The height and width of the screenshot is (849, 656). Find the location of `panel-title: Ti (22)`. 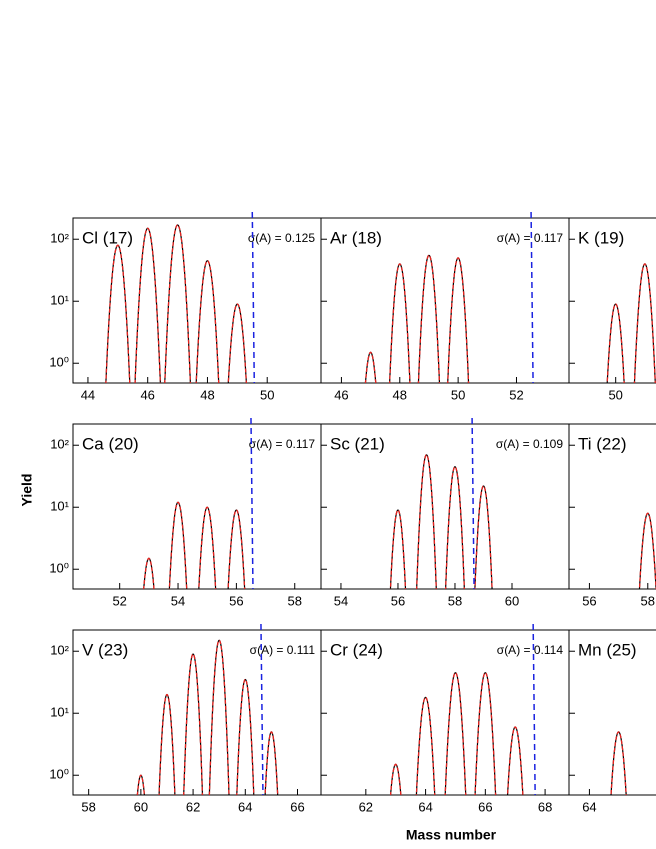

panel-title: Ti (22) is located at coordinates (602, 443).